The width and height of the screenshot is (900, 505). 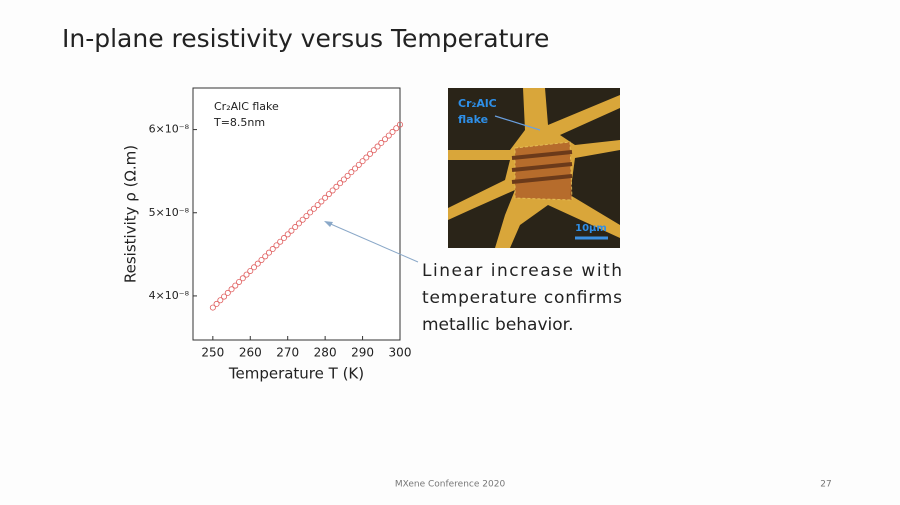 What do you see at coordinates (131, 214) in the screenshot?
I see `y-axis-label: Resistivity ρ (Ω.m)` at bounding box center [131, 214].